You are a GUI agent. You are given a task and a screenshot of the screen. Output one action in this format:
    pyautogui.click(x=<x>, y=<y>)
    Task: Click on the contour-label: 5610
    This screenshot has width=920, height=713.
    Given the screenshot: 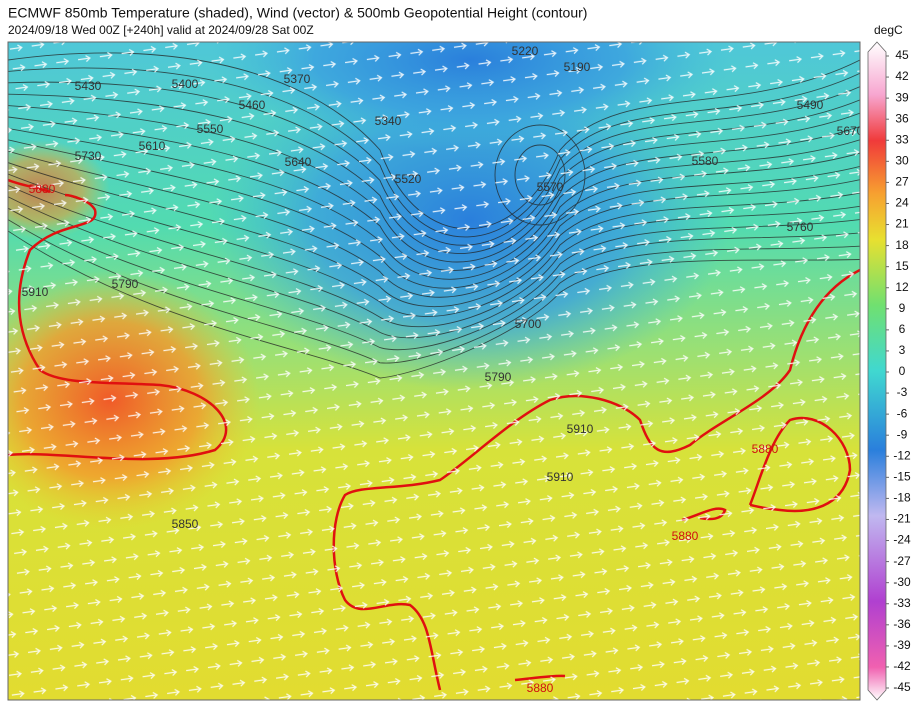 What is the action you would take?
    pyautogui.click(x=152, y=146)
    